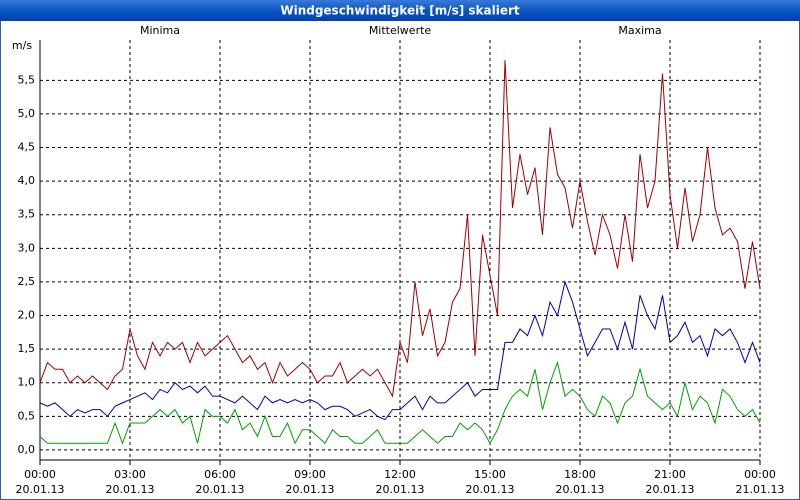  What do you see at coordinates (27, 79) in the screenshot?
I see `y-tick-label: 5,5` at bounding box center [27, 79].